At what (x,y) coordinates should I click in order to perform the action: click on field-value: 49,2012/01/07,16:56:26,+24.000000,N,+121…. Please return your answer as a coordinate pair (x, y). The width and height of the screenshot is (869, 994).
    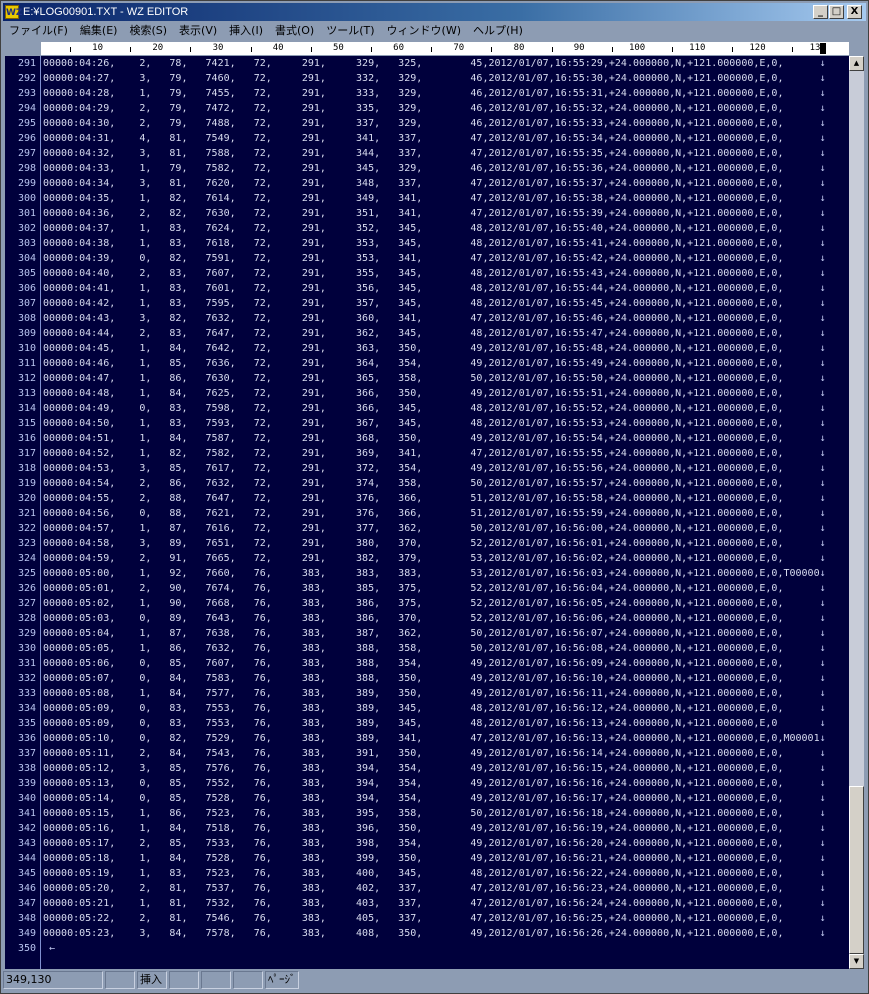
    Looking at the image, I should click on (627, 933).